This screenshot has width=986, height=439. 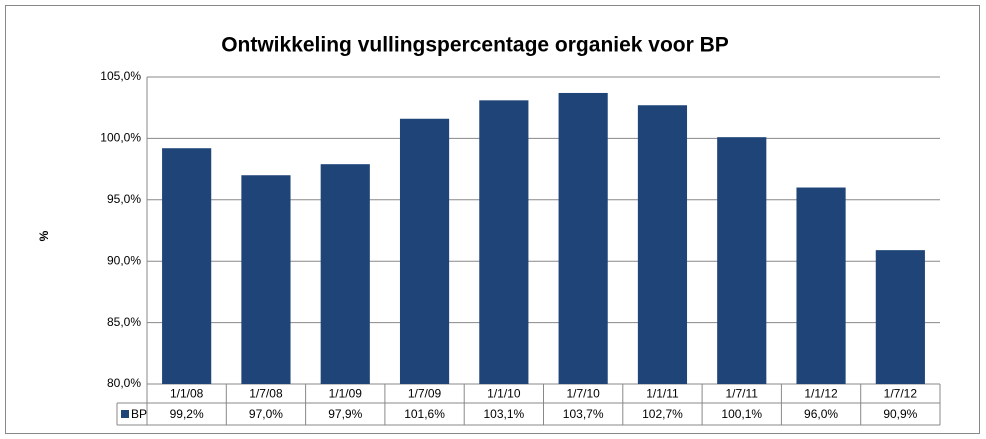 I want to click on table-value: 100,1%, so click(x=741, y=414).